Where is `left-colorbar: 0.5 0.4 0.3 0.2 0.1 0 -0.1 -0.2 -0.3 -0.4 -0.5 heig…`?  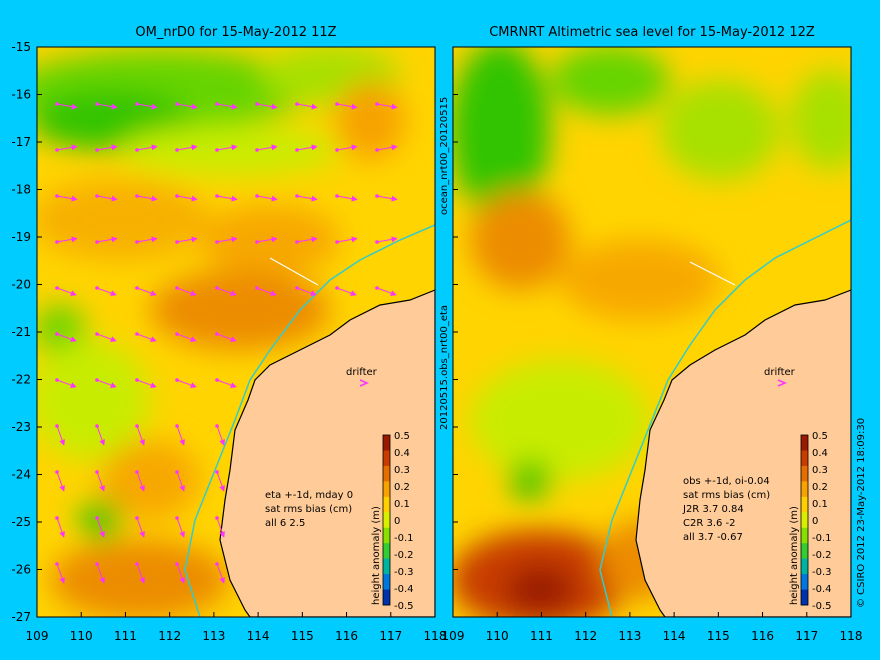 left-colorbar: 0.5 0.4 0.3 0.2 0.1 0 -0.1 -0.2 -0.3 -0.4 -0.5 heig… is located at coordinates (392, 521).